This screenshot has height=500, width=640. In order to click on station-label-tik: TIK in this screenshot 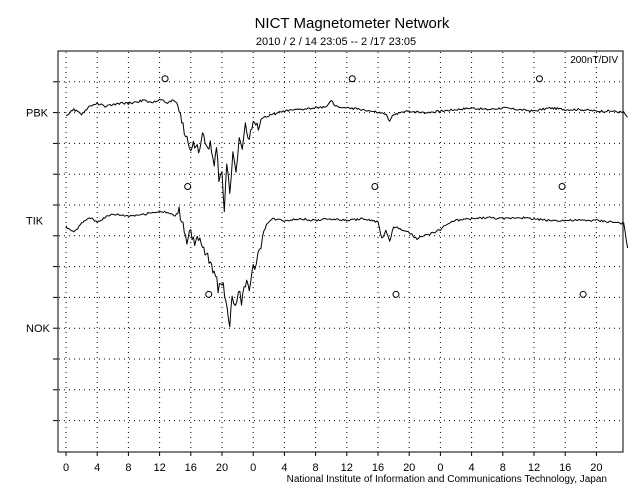, I will do `click(35, 221)`.